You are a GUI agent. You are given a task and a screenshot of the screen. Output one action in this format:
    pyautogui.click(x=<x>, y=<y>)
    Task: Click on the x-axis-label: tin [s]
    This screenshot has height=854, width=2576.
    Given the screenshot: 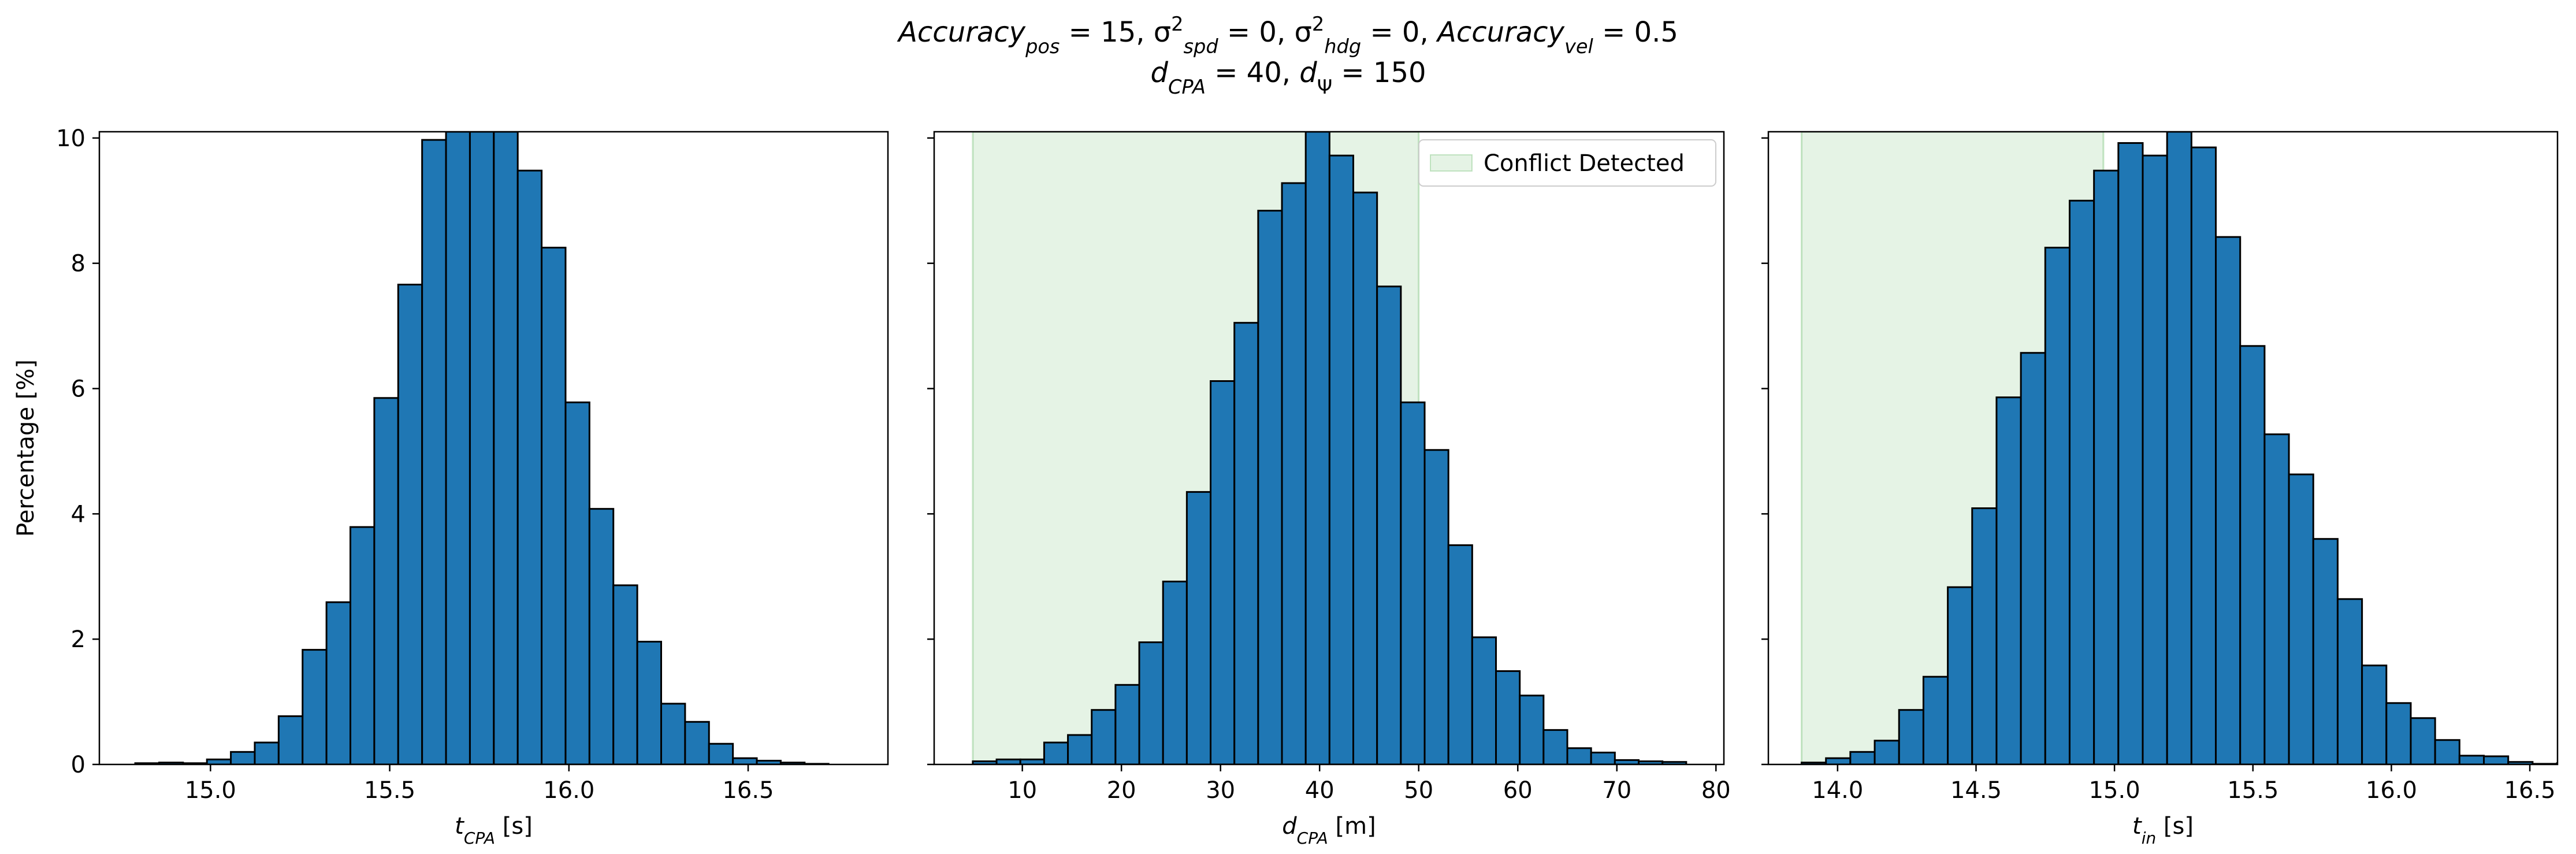 What is the action you would take?
    pyautogui.click(x=2163, y=830)
    